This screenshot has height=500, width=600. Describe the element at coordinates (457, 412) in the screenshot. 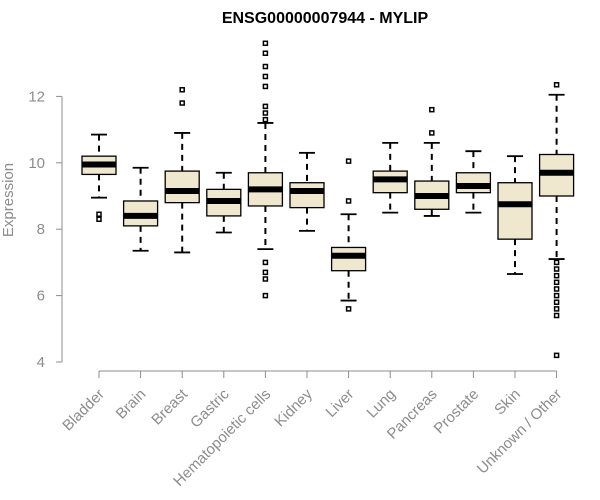

I see `x-tick-label: Prostate` at that location.